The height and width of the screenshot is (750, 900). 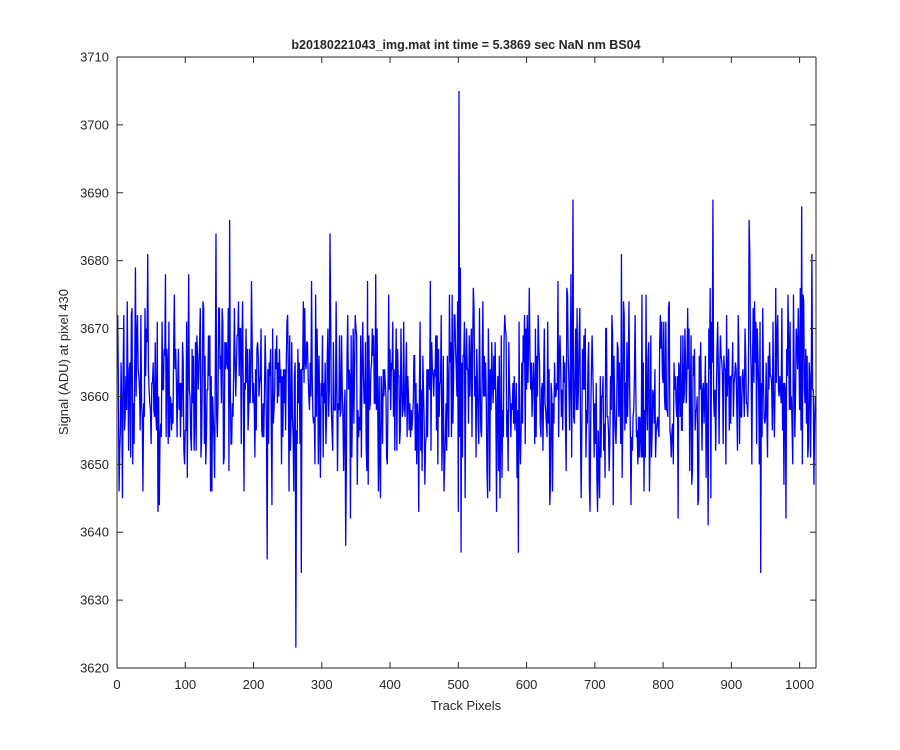 What do you see at coordinates (116, 684) in the screenshot?
I see `x-tick-label: 0` at bounding box center [116, 684].